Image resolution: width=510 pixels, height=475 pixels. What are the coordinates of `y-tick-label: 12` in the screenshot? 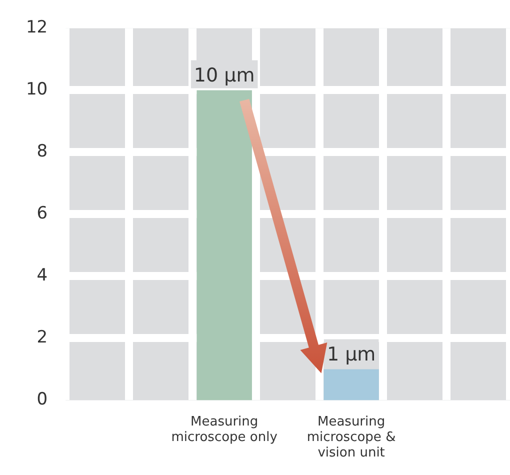 It's located at (37, 28).